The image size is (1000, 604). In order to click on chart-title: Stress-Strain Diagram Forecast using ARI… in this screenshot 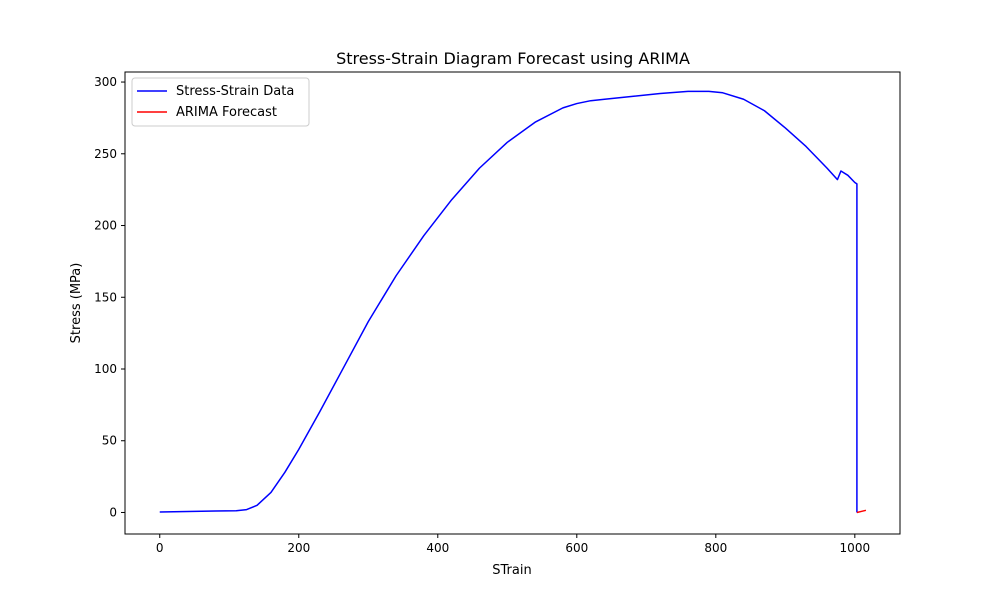, I will do `click(513, 58)`.